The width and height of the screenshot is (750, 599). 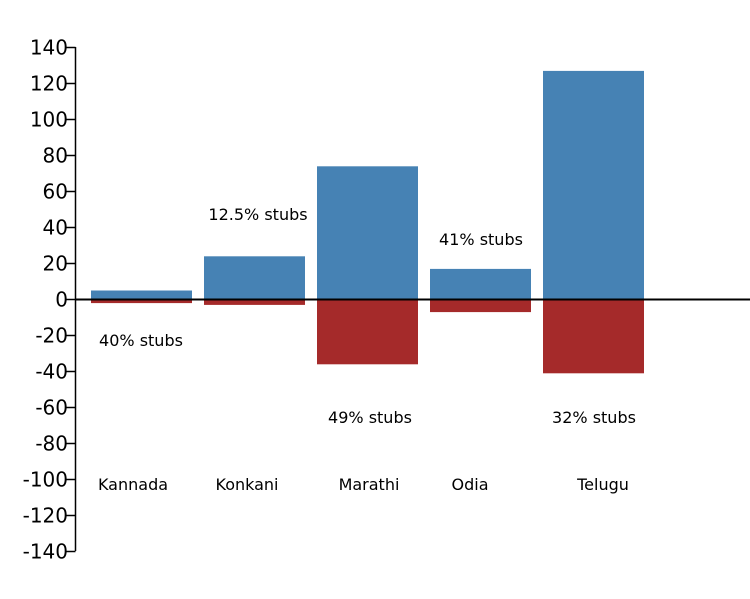 What do you see at coordinates (247, 484) in the screenshot?
I see `x-category-label: Konkani` at bounding box center [247, 484].